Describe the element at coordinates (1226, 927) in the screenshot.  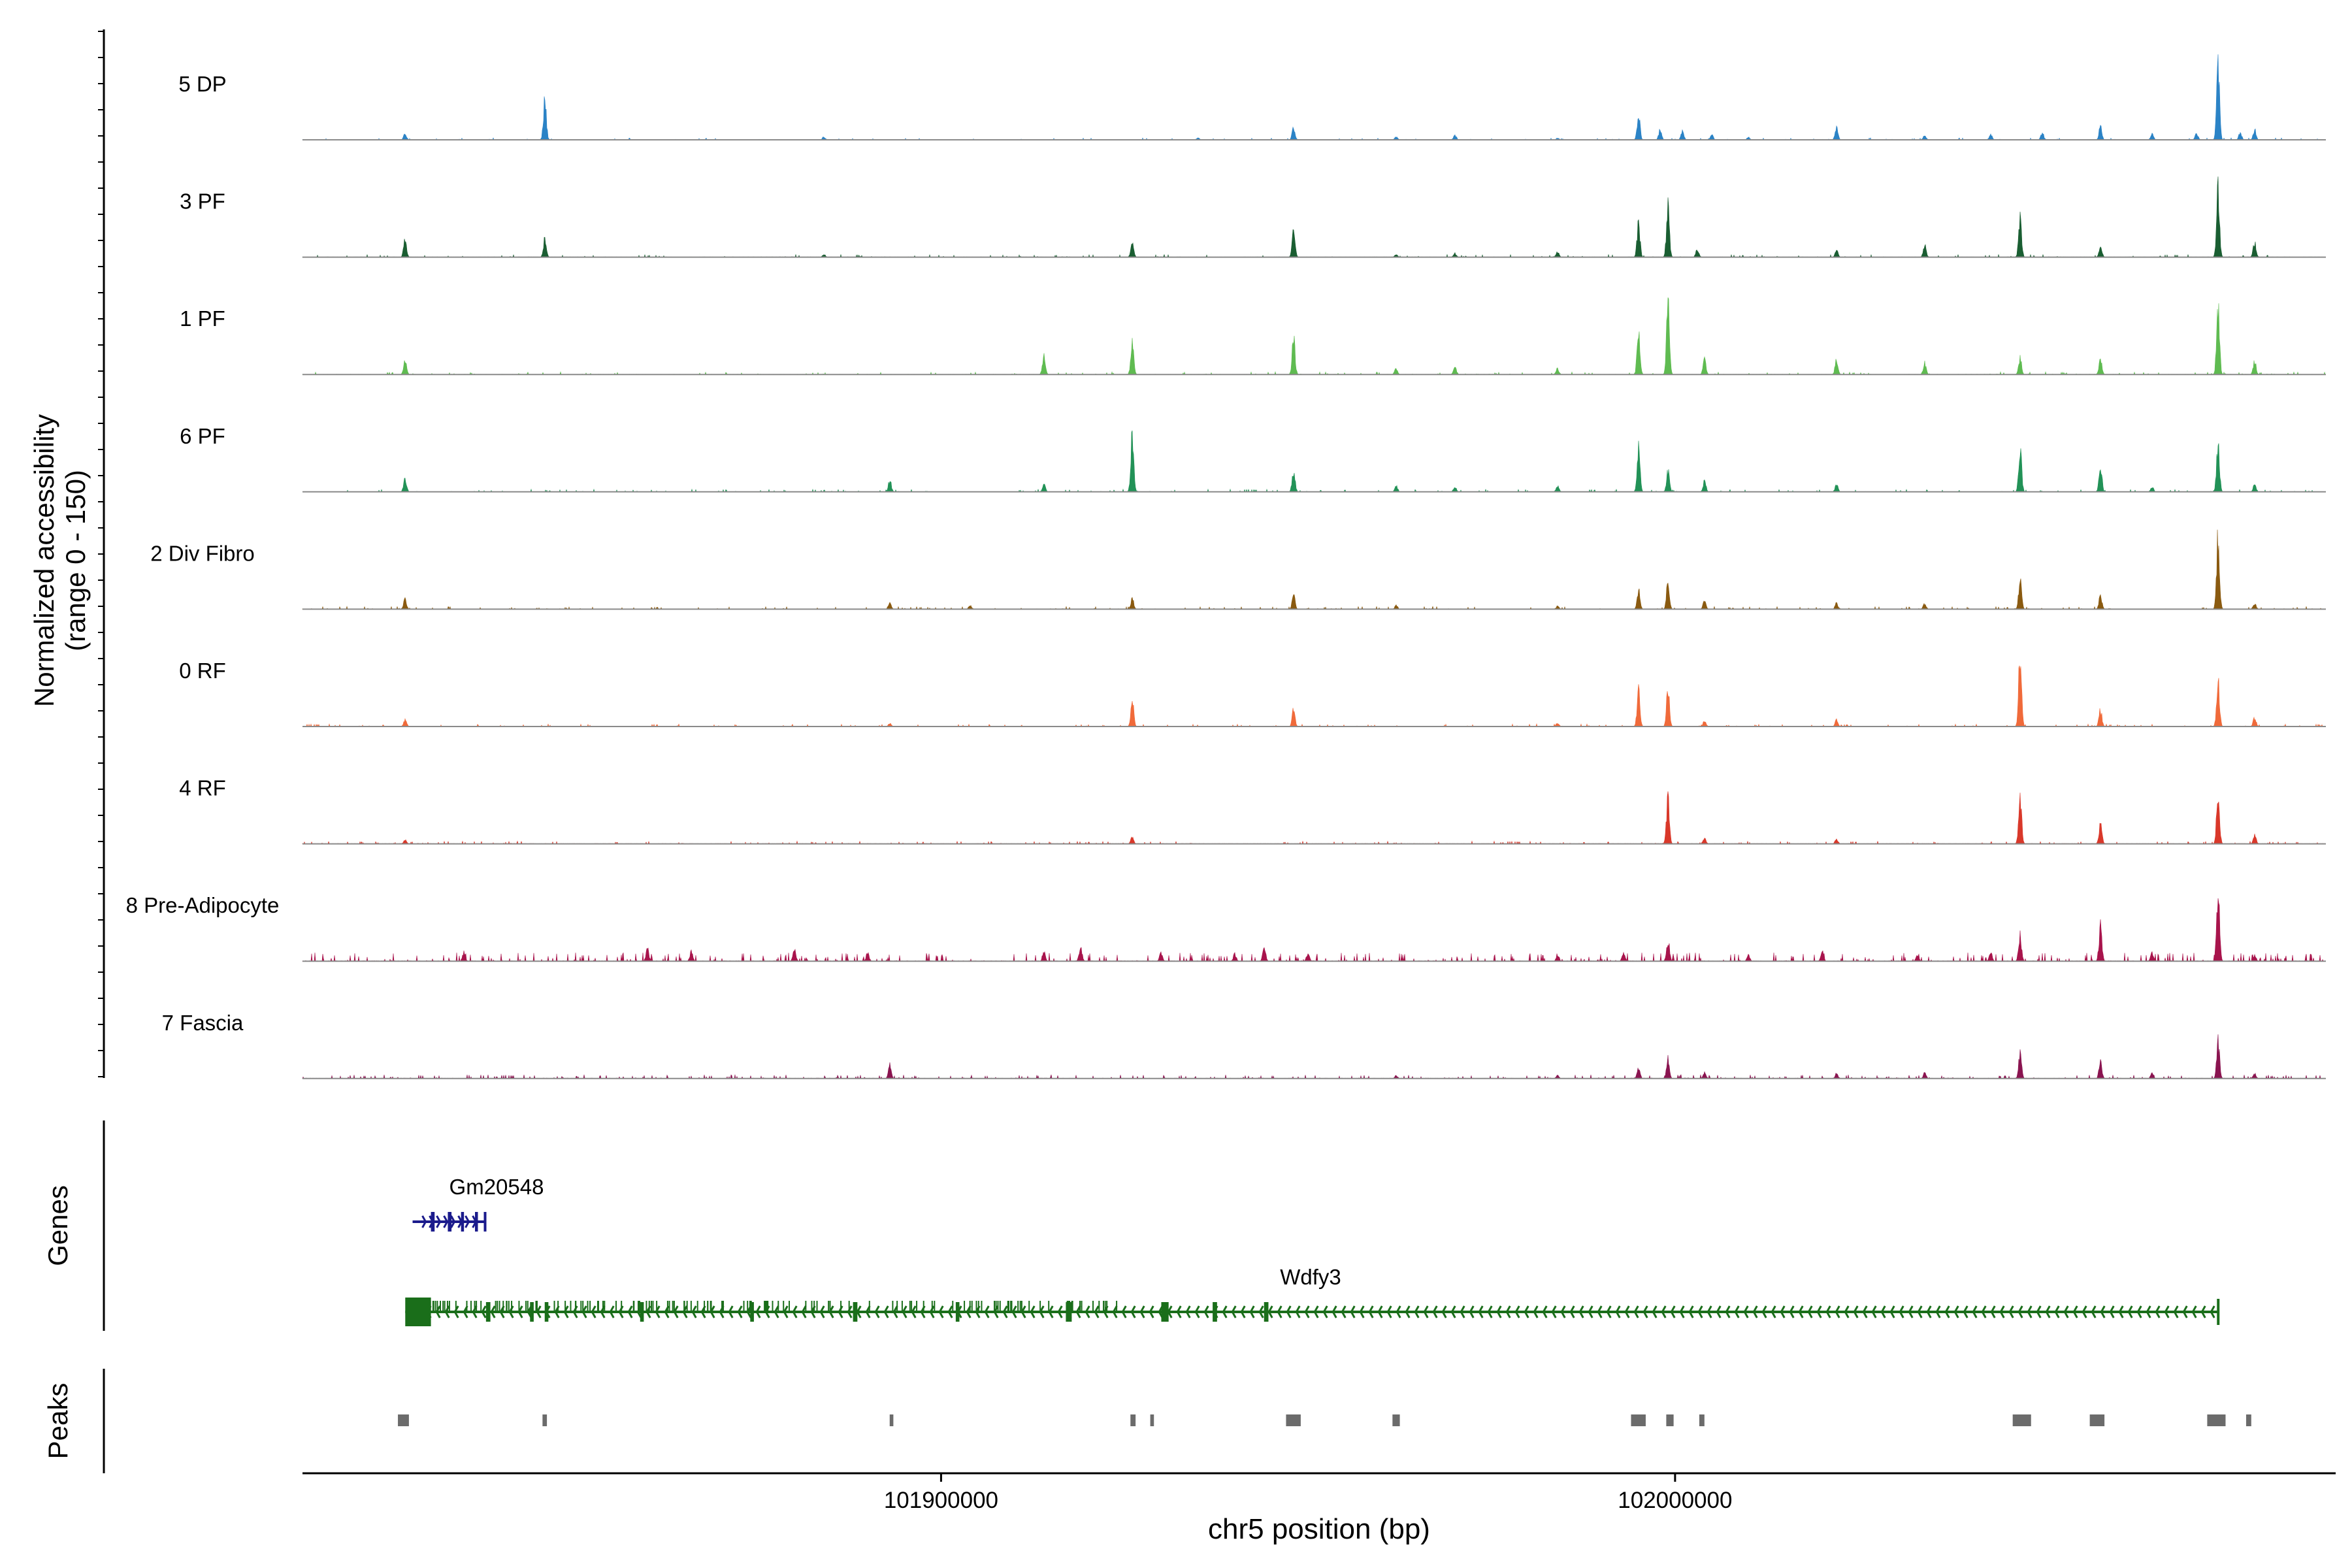
I see `track-8-pre-adipocyte: 8 Pre-Adipocyte` at that location.